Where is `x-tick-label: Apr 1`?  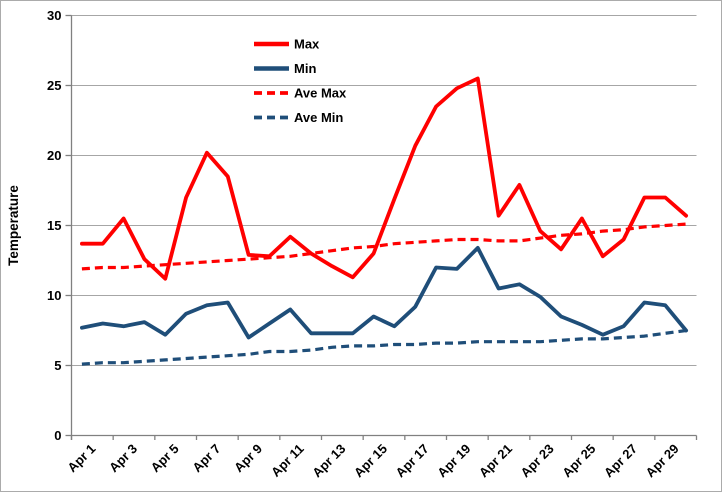
x-tick-label: Apr 1 is located at coordinates (81, 458).